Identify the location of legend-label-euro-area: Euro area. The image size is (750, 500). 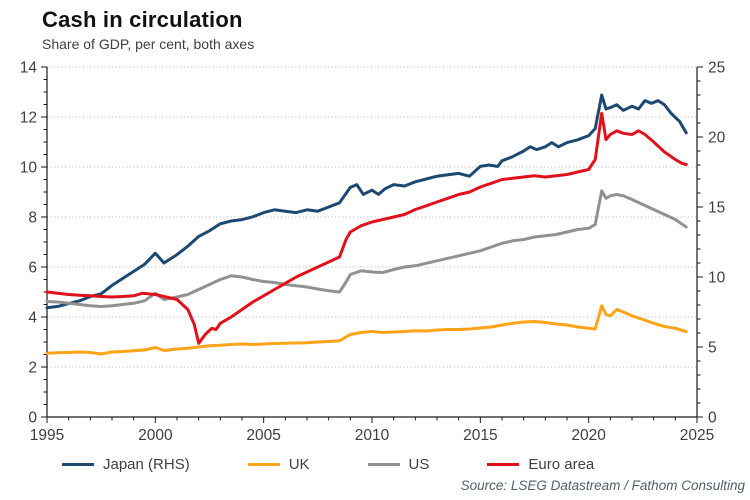
(561, 464).